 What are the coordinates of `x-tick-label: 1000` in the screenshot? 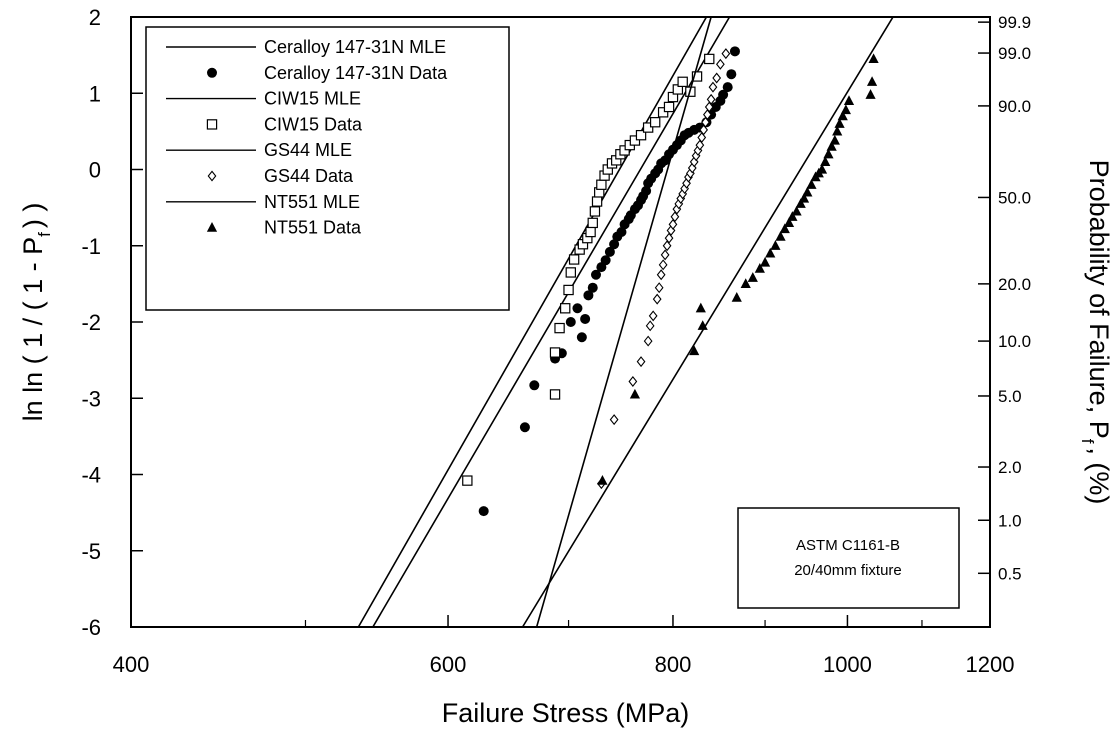 It's located at (847, 664).